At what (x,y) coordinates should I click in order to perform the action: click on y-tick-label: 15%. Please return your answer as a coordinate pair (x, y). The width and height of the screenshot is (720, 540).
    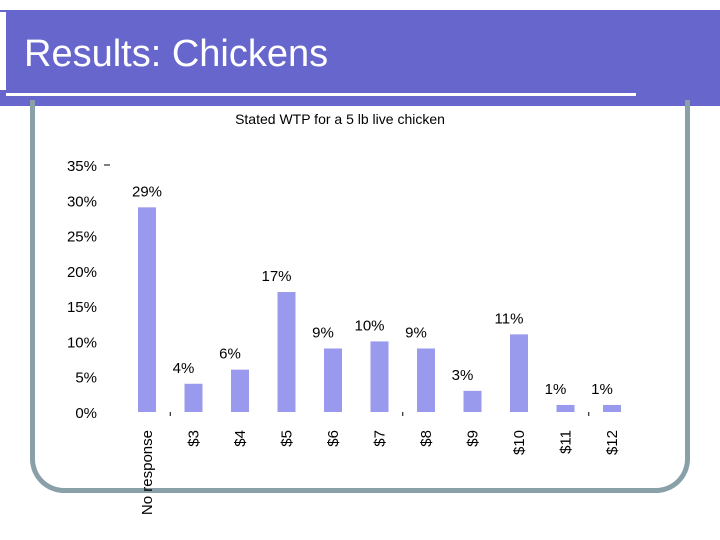
    Looking at the image, I should click on (82, 307).